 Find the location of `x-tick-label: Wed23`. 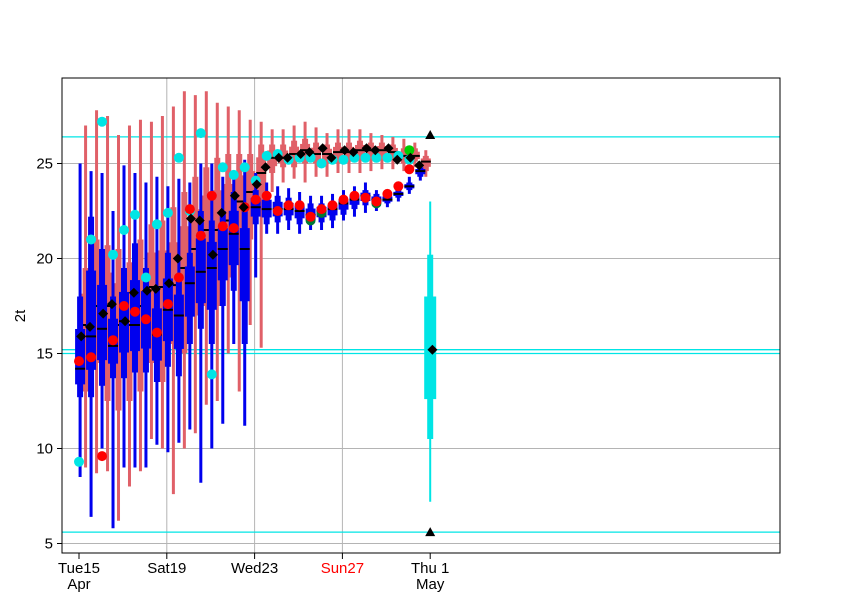

x-tick-label: Wed23 is located at coordinates (254, 568).